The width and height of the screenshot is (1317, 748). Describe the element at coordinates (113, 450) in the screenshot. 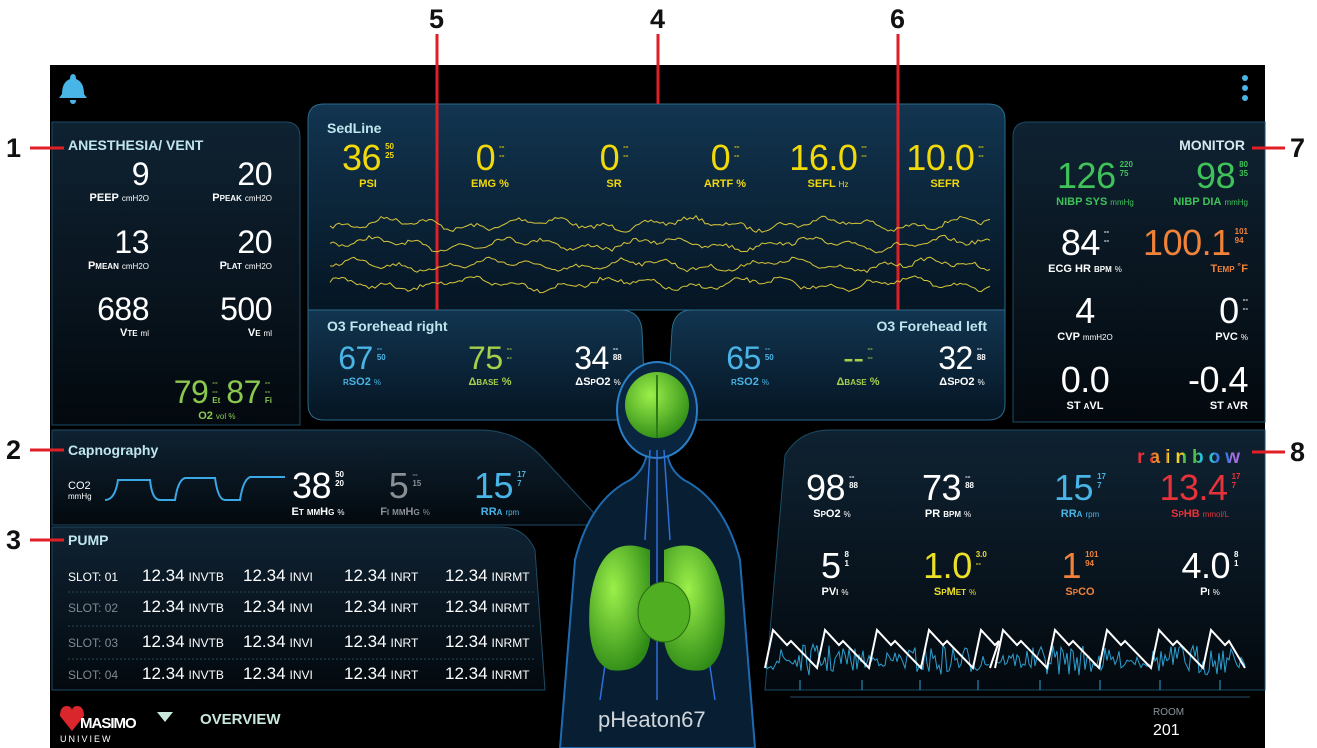

I see `panel-title: Capnography` at that location.